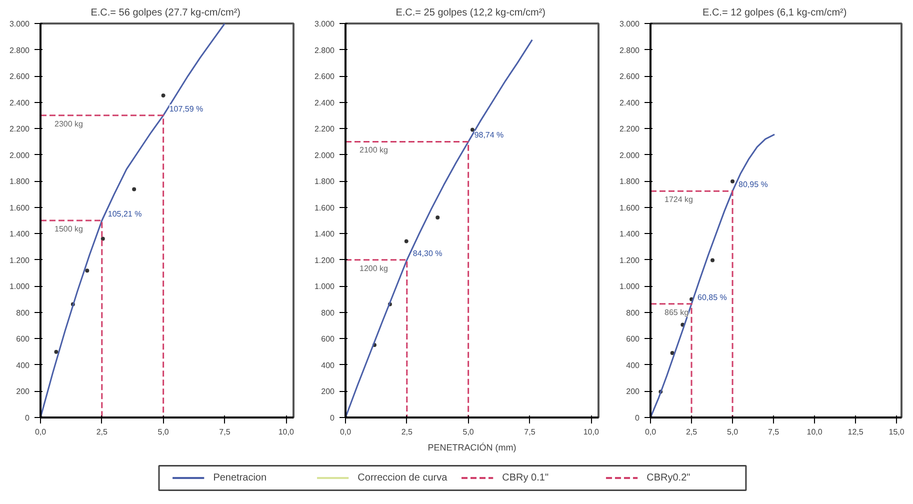 Image resolution: width=913 pixels, height=504 pixels. Describe the element at coordinates (374, 150) in the screenshot. I see `annotation: 2100 kg` at that location.